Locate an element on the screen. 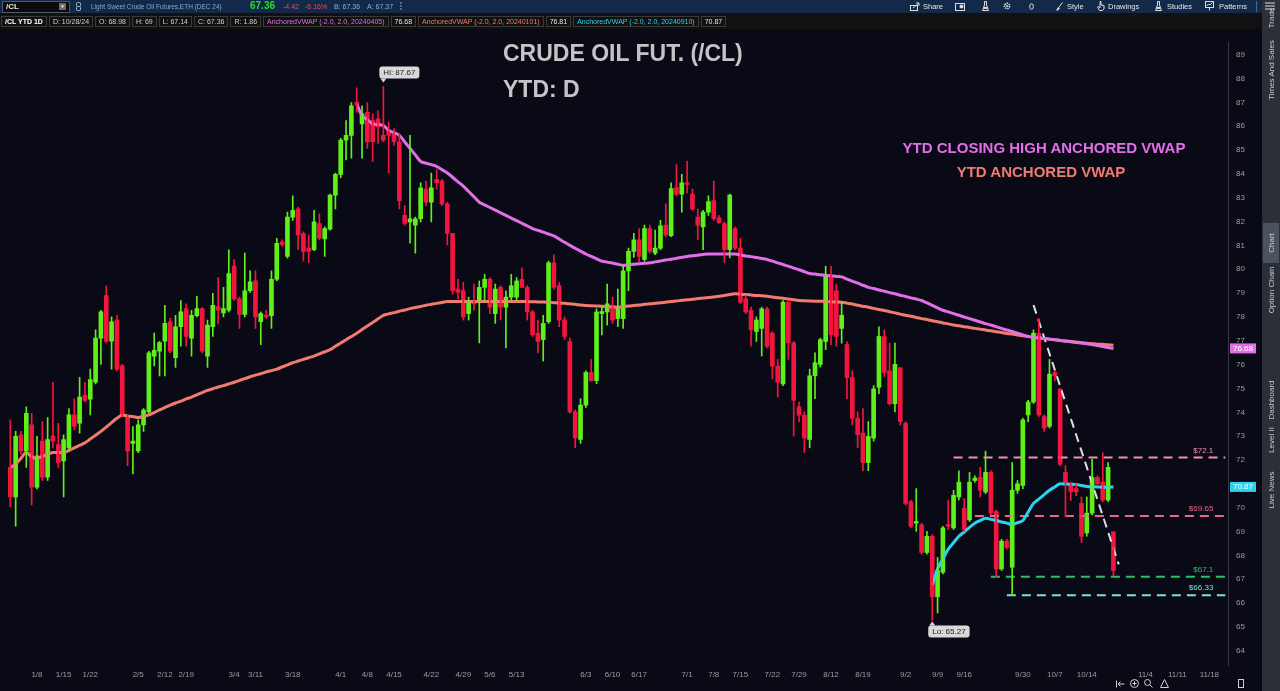  text: 76.68 is located at coordinates (1243, 348).